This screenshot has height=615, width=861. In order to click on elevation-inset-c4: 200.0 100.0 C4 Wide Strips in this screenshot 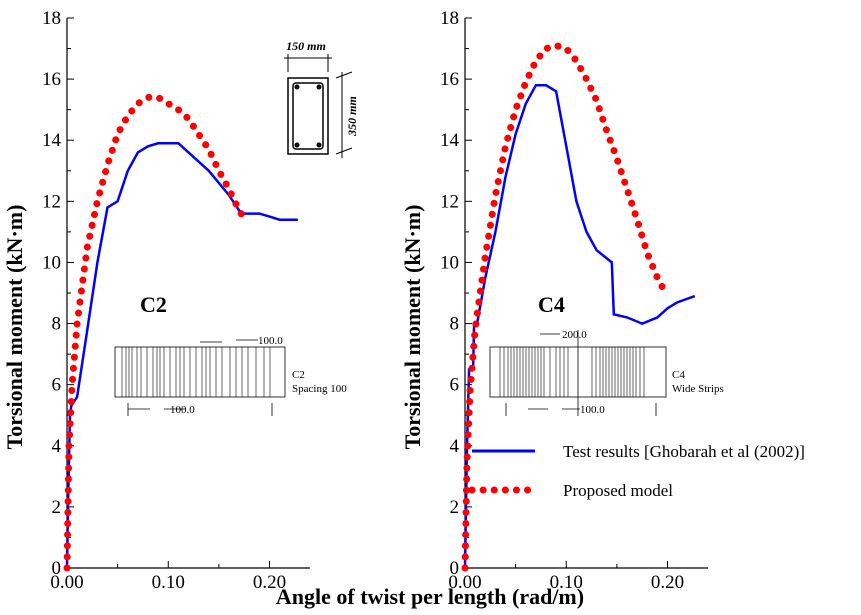, I will do `click(606, 372)`.